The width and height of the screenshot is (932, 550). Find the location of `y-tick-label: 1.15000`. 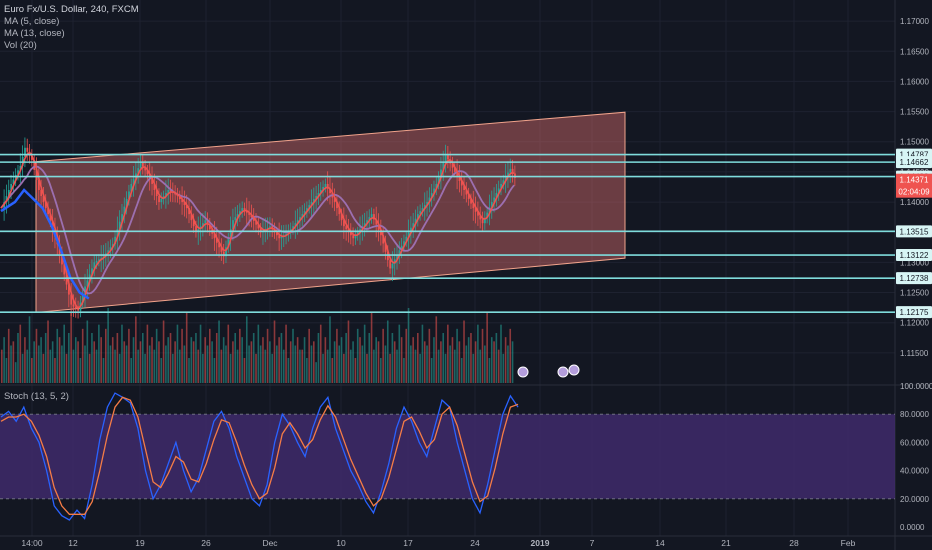

y-tick-label: 1.15000 is located at coordinates (914, 142).